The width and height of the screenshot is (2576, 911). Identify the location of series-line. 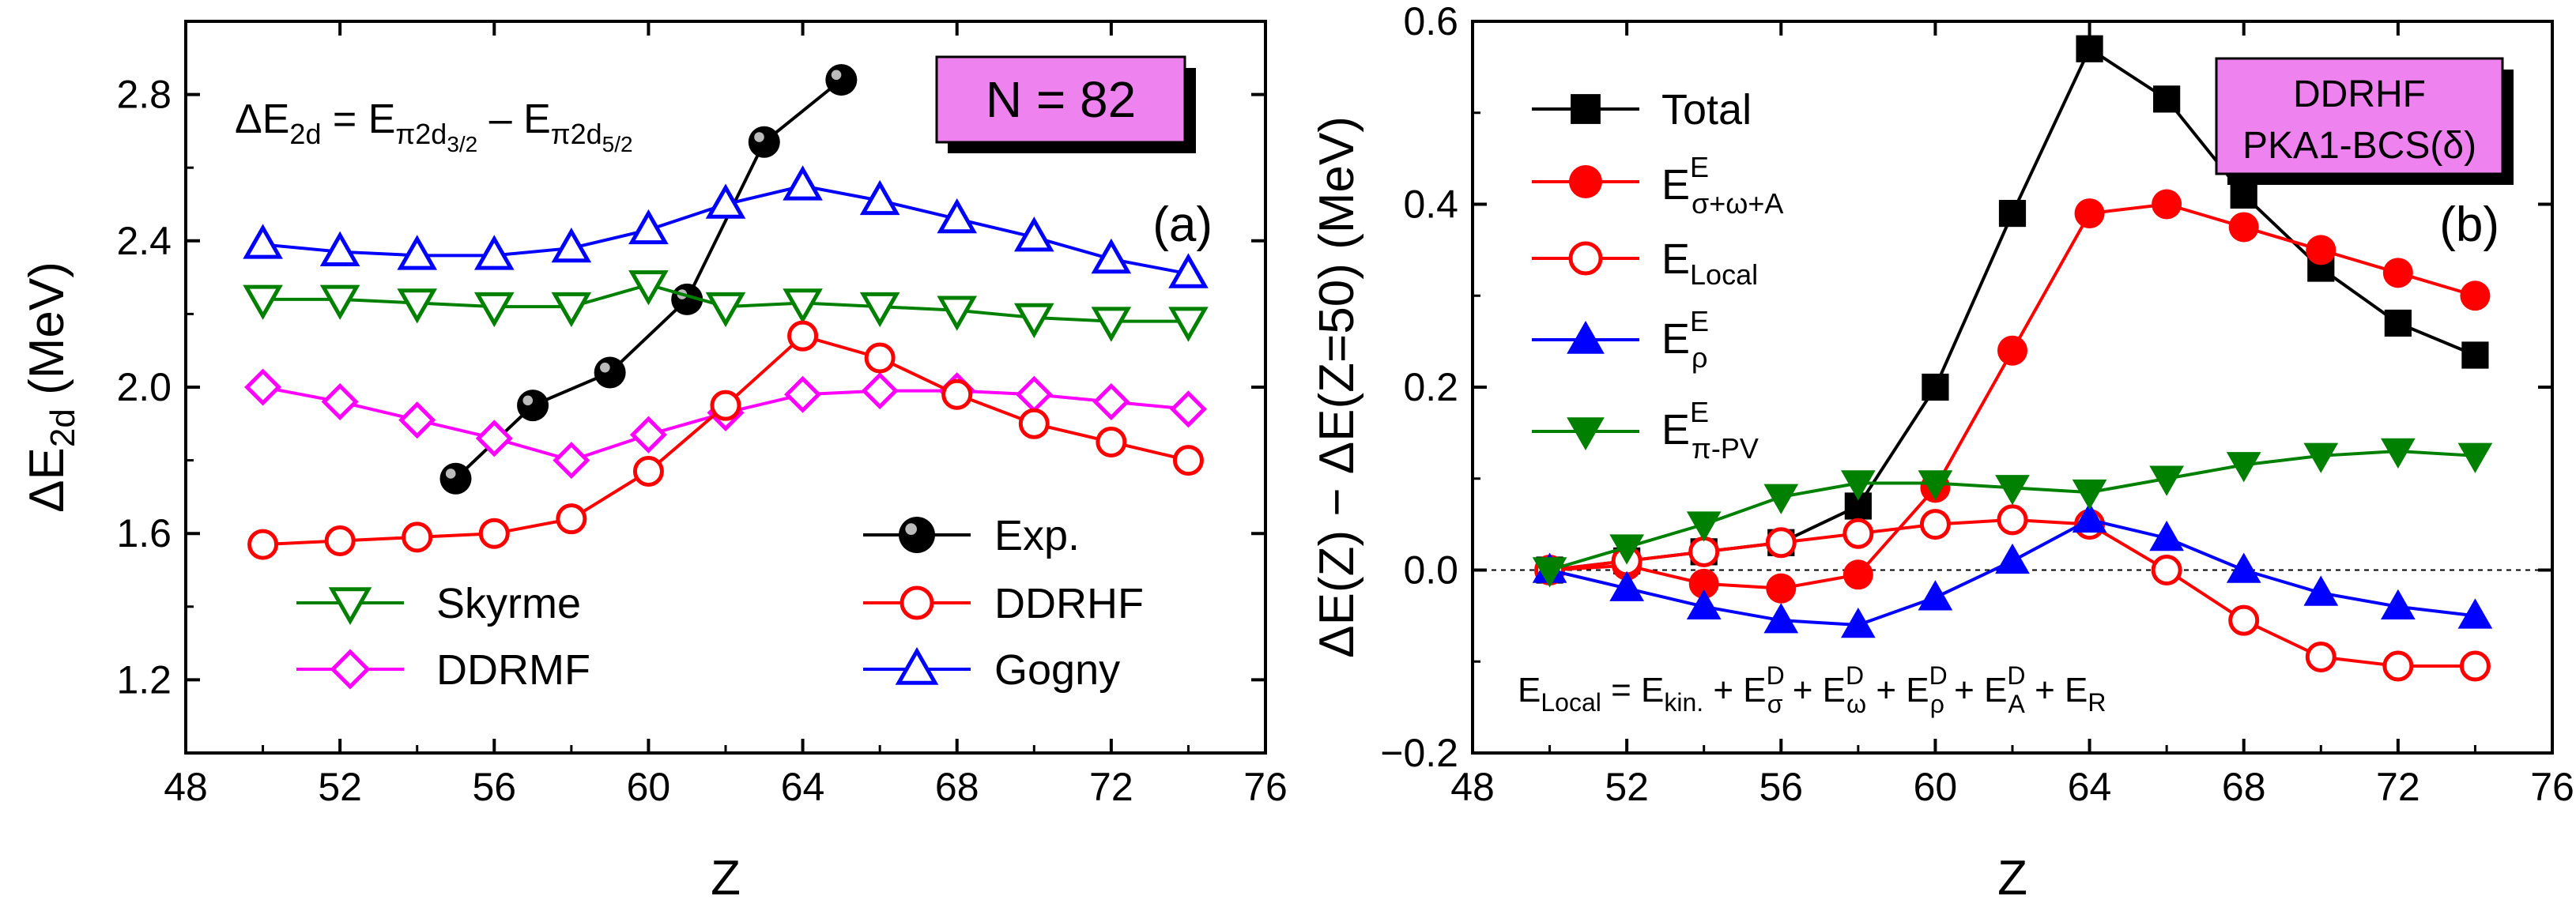
(648, 279).